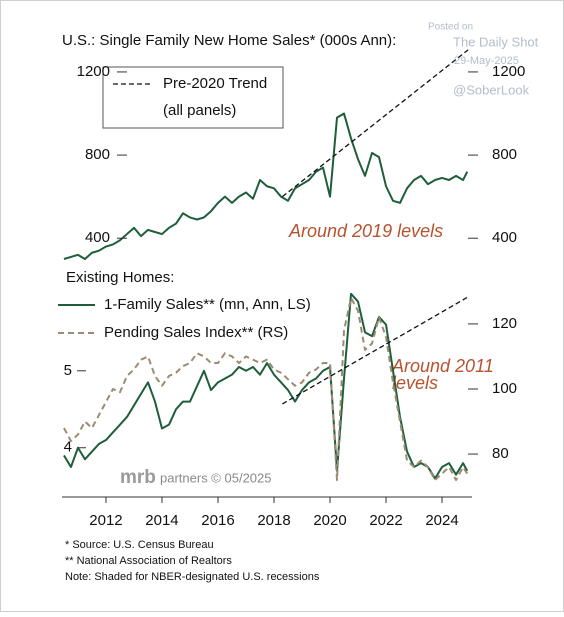  What do you see at coordinates (68, 447) in the screenshot?
I see `y-tick-label: 4` at bounding box center [68, 447].